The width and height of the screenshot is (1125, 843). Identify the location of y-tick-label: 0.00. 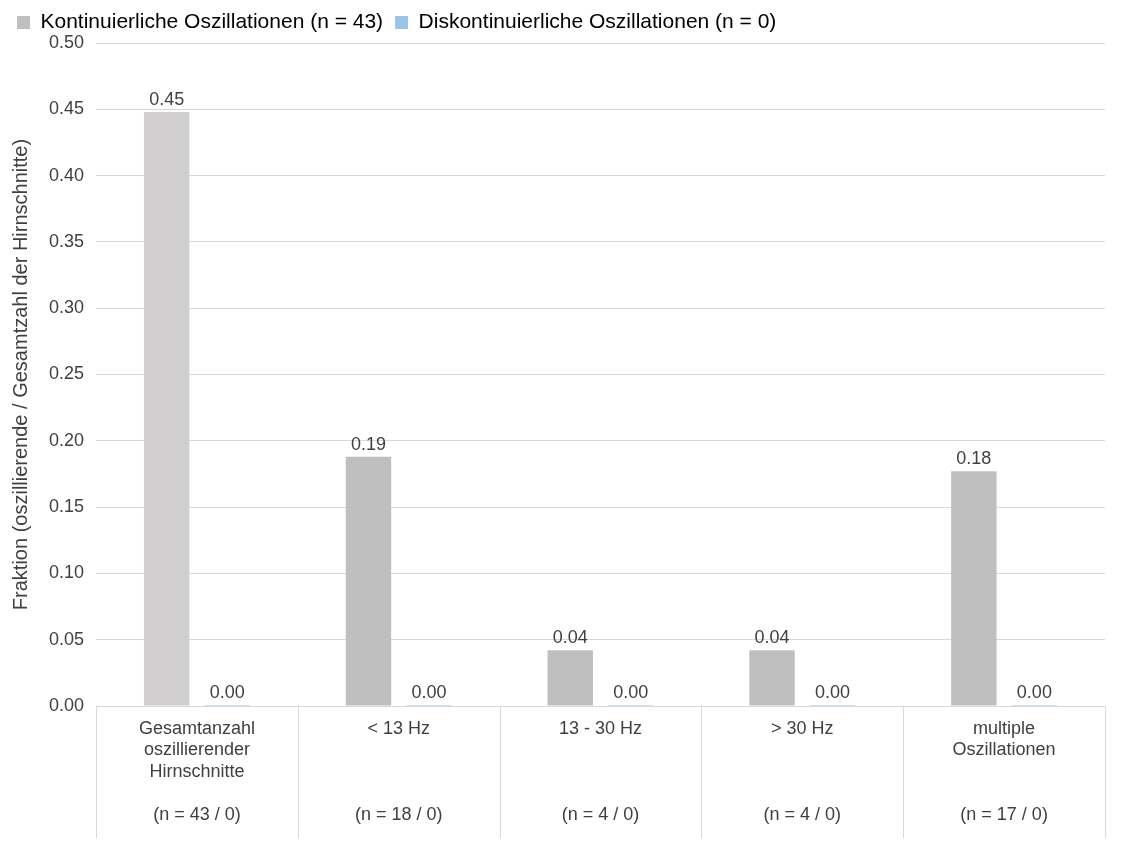
(66, 704).